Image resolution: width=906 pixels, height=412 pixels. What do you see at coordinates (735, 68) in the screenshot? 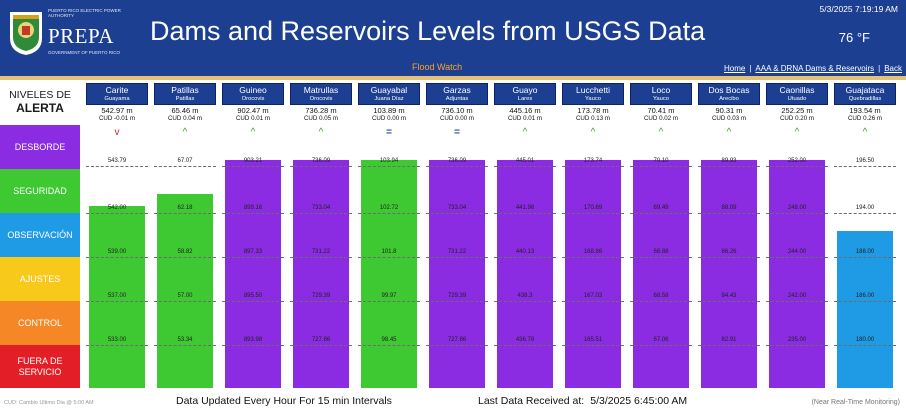
I see `home-link: Home` at bounding box center [735, 68].